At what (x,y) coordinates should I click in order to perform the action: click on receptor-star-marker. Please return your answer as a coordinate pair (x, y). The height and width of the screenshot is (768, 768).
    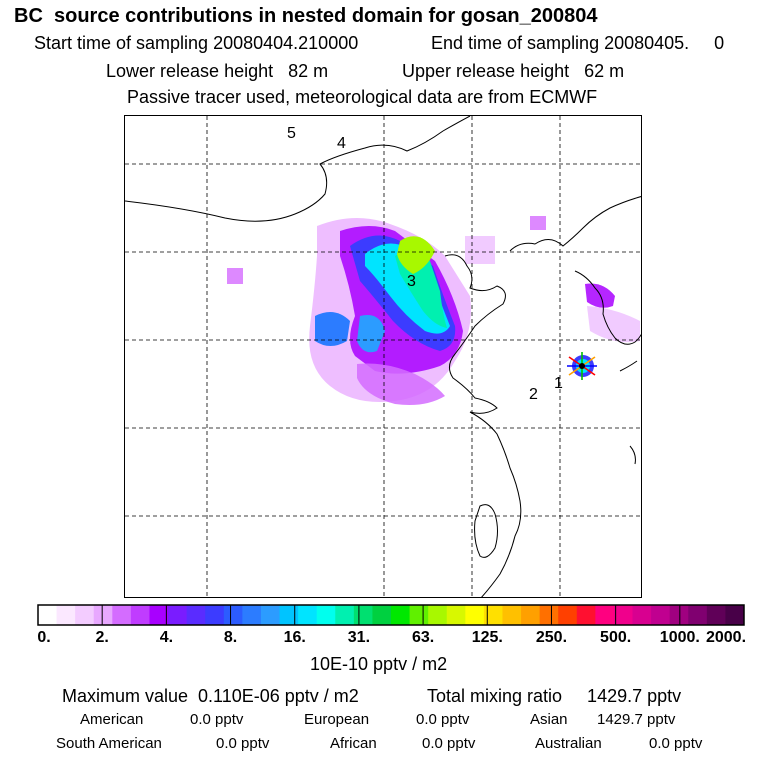
    Looking at the image, I should click on (582, 366).